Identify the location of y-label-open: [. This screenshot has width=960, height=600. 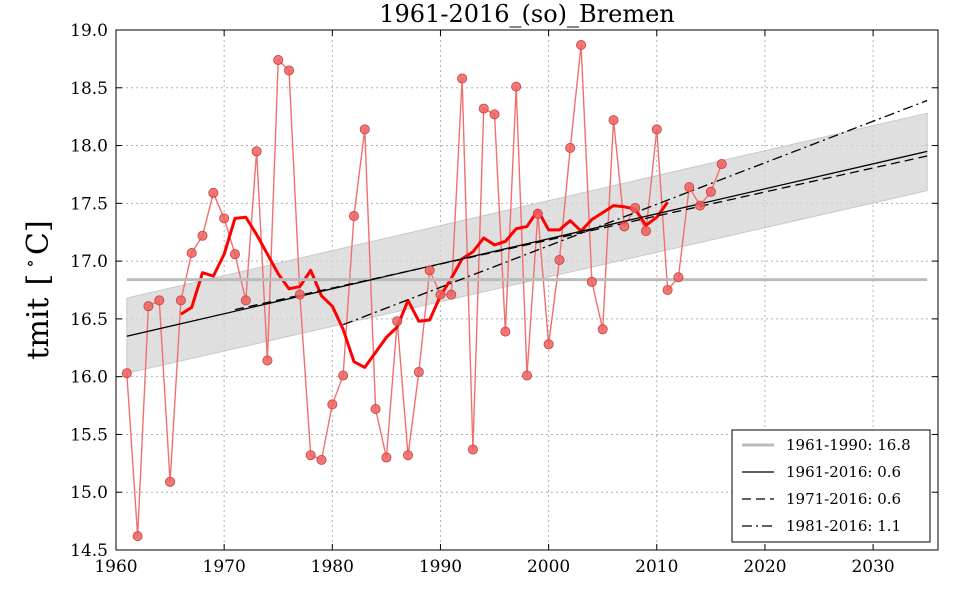
(38, 280).